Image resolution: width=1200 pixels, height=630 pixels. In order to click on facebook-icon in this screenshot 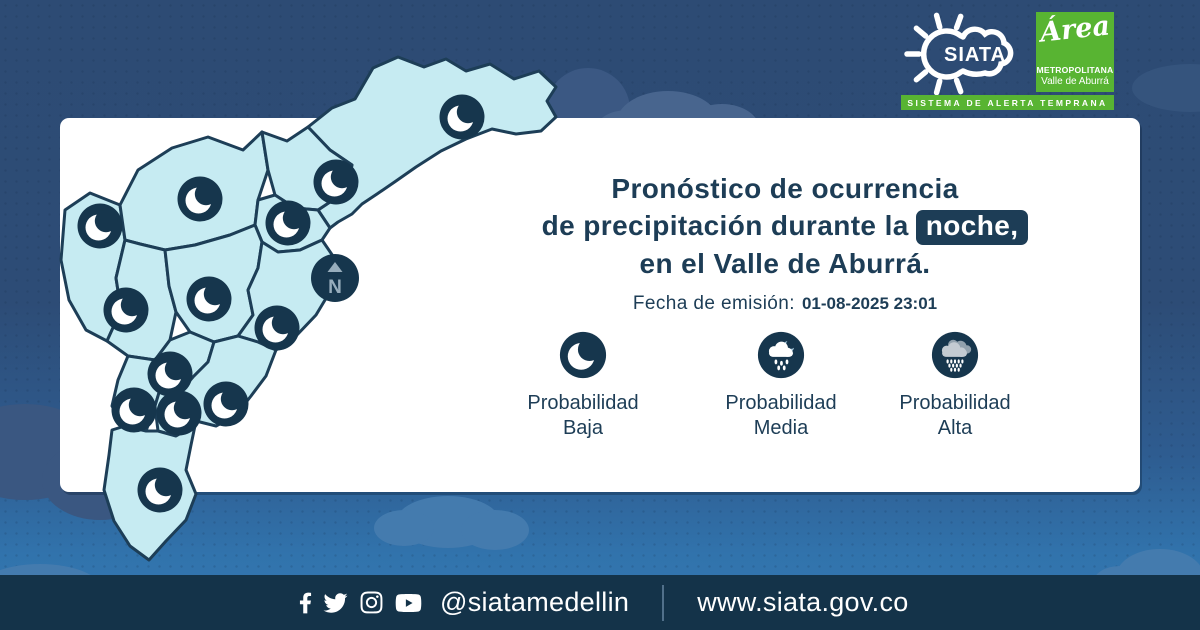, I will do `click(305, 603)`.